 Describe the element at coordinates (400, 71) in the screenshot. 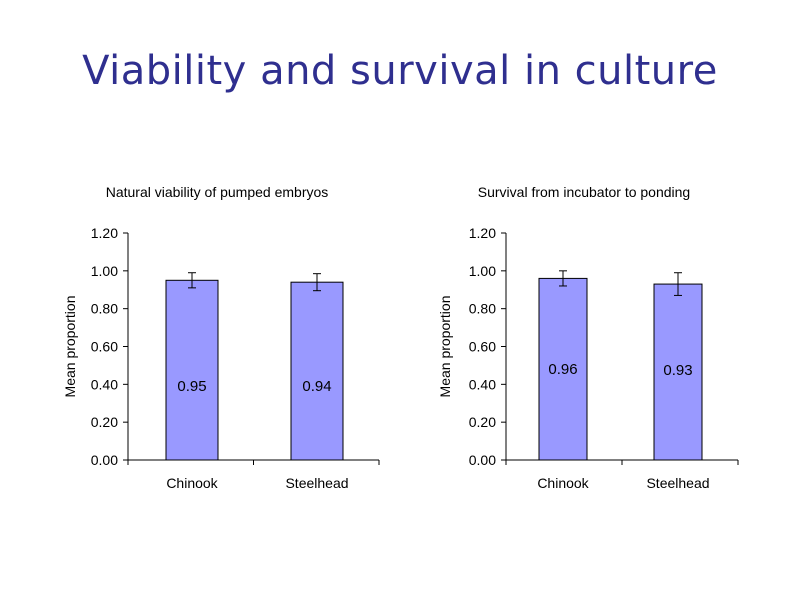

I see `slide-title: Viability and survival in culture` at that location.